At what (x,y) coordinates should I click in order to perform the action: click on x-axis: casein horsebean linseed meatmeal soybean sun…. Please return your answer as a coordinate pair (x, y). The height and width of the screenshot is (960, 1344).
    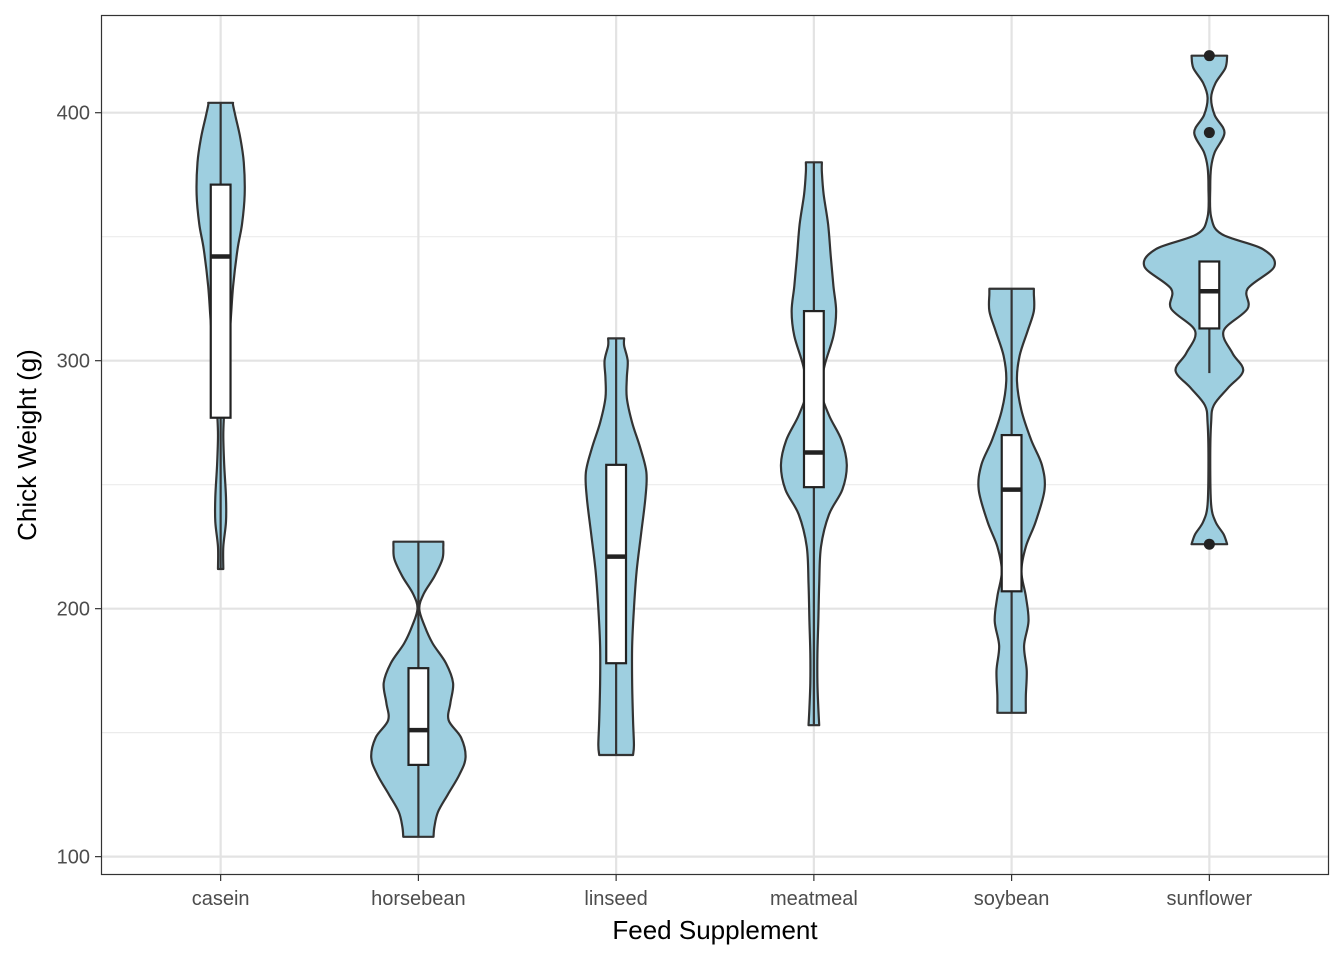
    Looking at the image, I should click on (722, 892).